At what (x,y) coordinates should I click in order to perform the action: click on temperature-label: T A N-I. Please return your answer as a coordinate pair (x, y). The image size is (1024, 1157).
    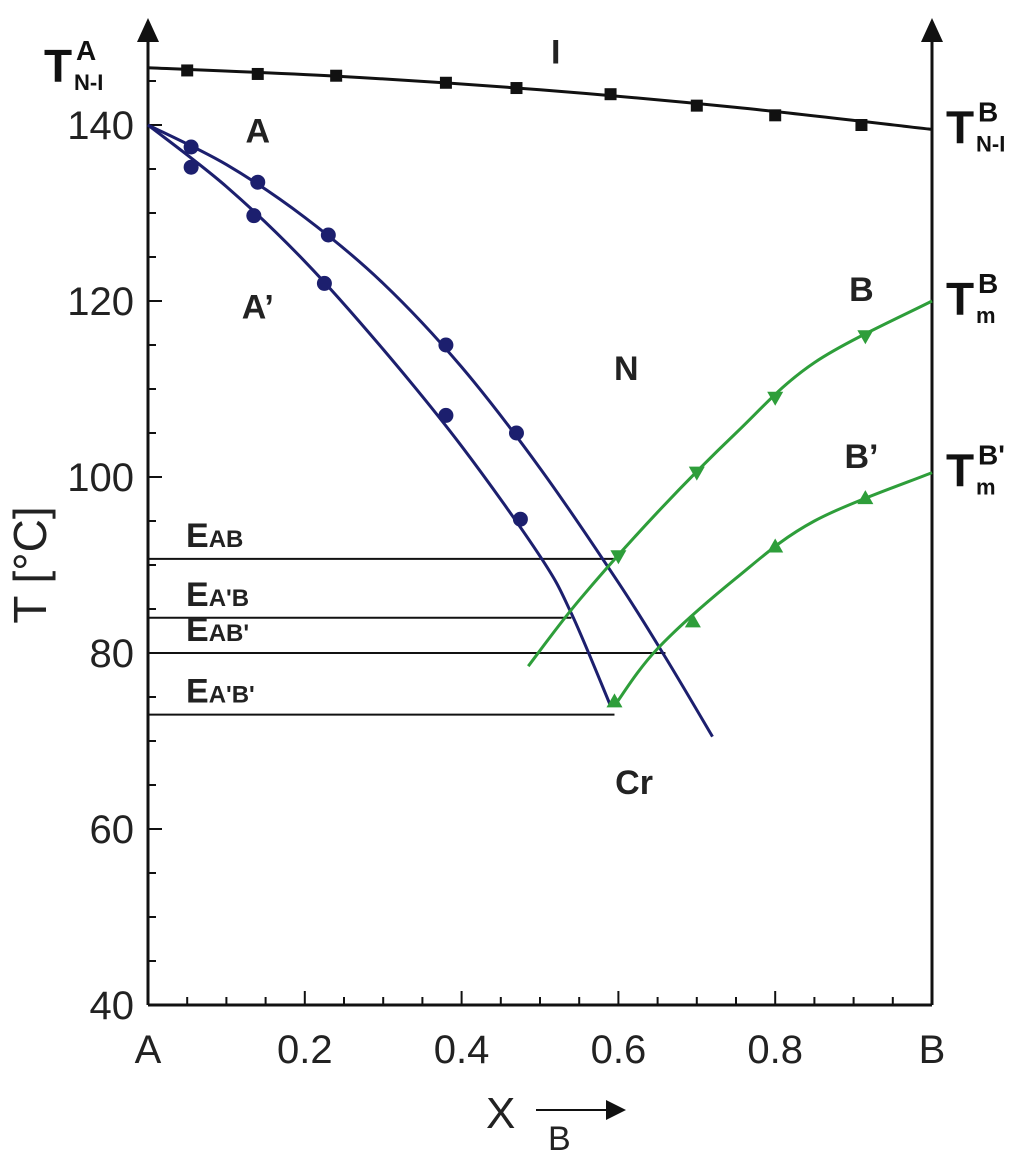
    Looking at the image, I should click on (73, 65).